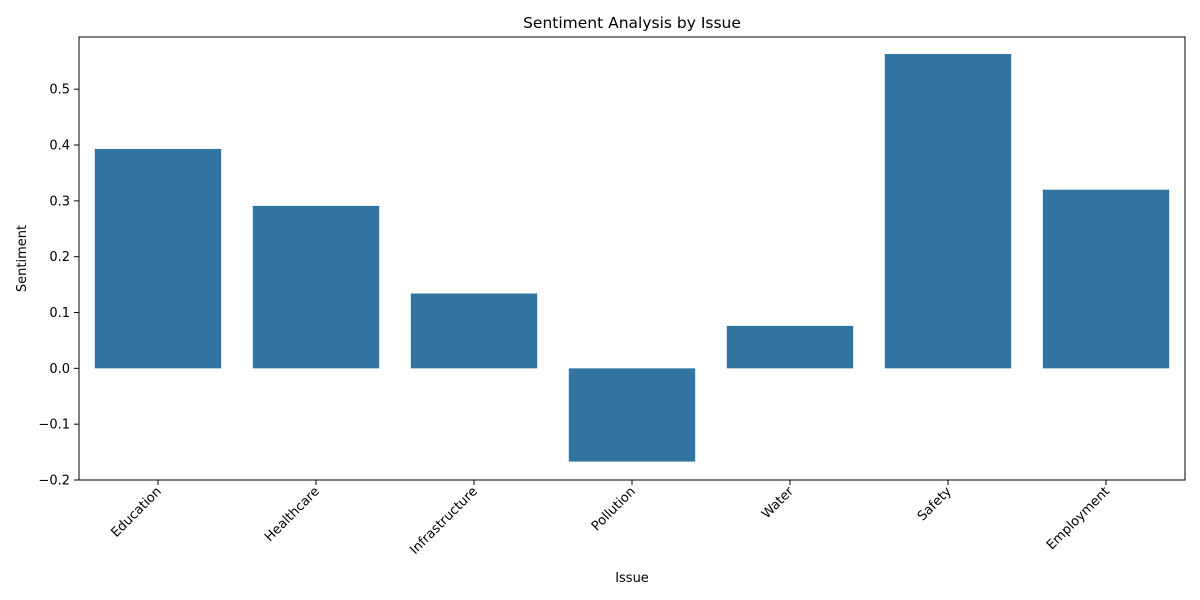 The width and height of the screenshot is (1200, 600). I want to click on x-tick-label-pollution: Pollution, so click(614, 509).